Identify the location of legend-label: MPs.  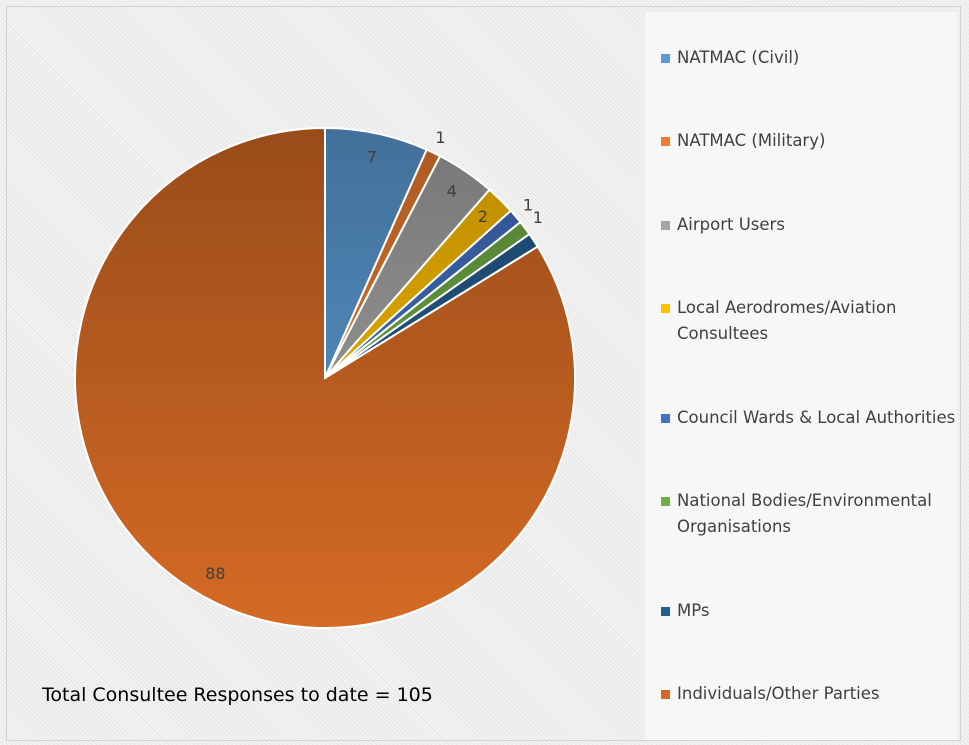
(693, 610).